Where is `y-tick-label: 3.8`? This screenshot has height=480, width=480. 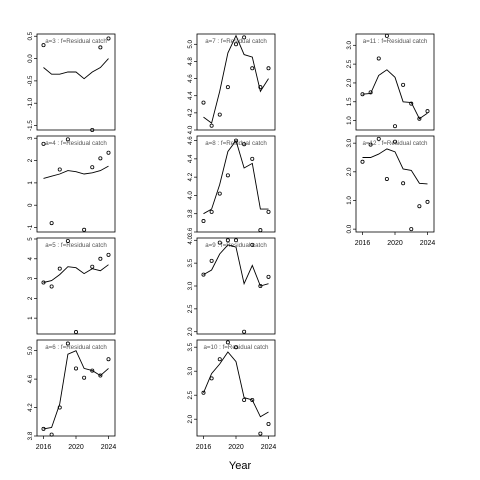 y-tick-label: 3.8 is located at coordinates (190, 213).